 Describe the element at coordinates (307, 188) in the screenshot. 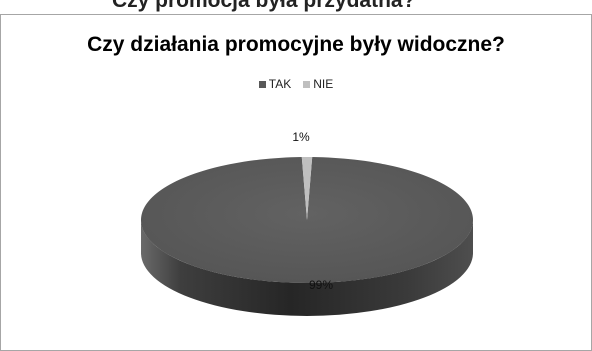

I see `pie-slice-nie` at that location.